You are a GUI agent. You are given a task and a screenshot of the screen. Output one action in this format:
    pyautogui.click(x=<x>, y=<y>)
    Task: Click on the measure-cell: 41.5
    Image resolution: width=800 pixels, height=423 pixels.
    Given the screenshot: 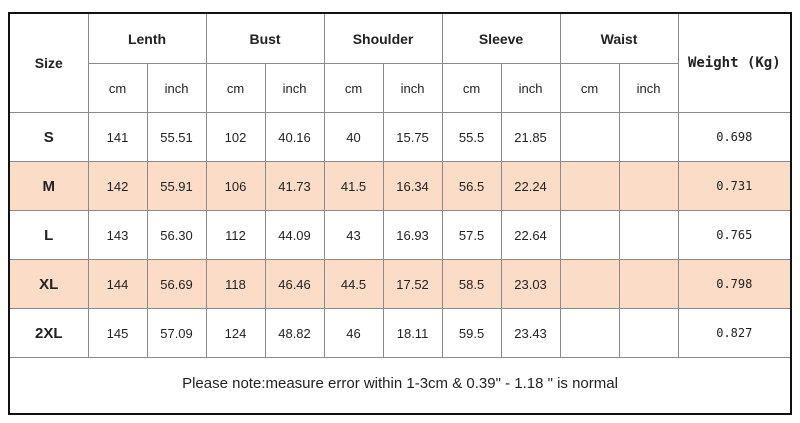 What is the action you would take?
    pyautogui.click(x=353, y=186)
    